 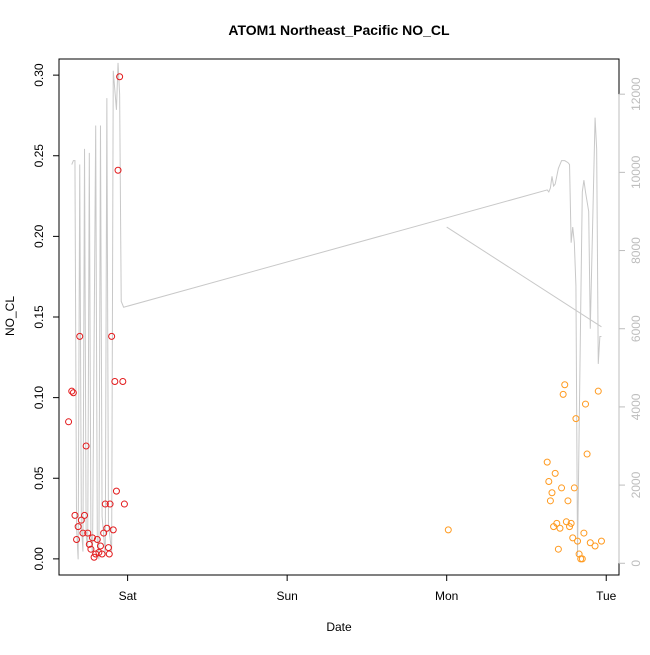 What do you see at coordinates (368, 588) in the screenshot?
I see `x-axis: Sat Sun Mon Tue` at bounding box center [368, 588].